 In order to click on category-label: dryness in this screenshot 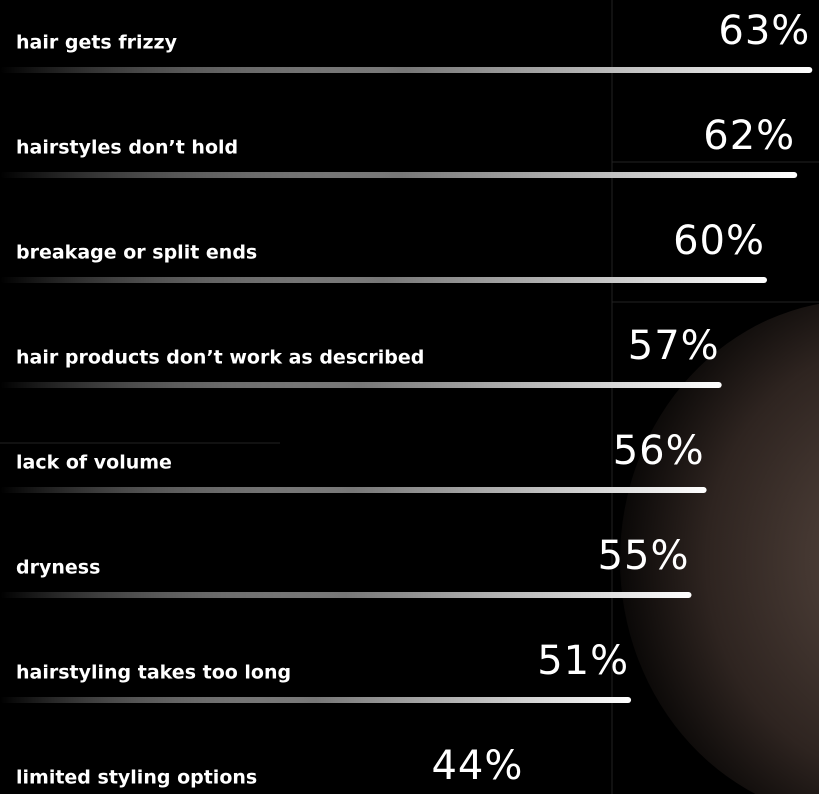, I will do `click(58, 568)`.